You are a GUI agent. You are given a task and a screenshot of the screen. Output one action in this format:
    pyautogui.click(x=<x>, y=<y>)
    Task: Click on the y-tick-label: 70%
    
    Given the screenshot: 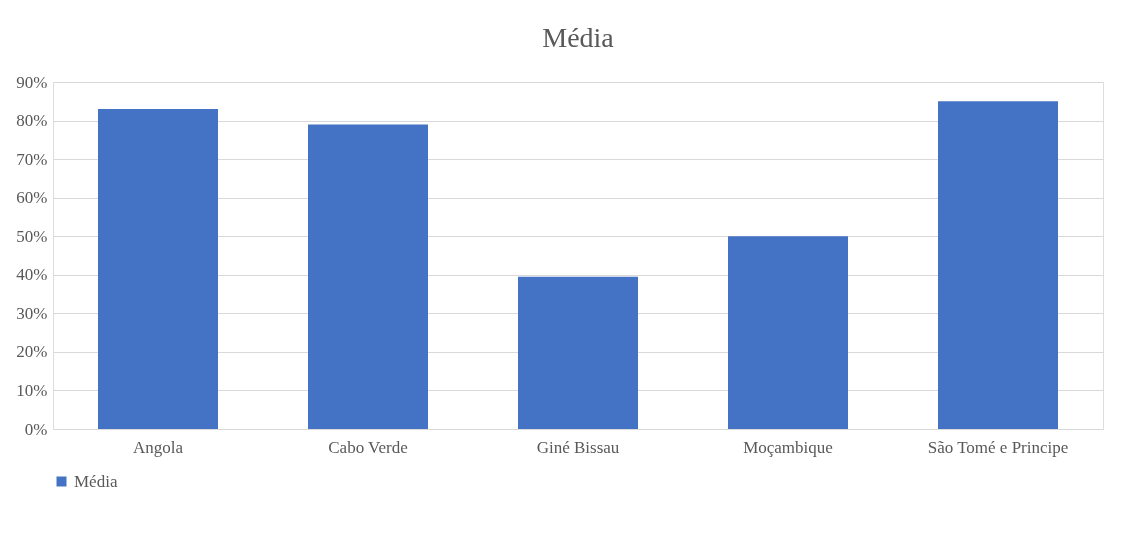 What is the action you would take?
    pyautogui.click(x=32, y=159)
    